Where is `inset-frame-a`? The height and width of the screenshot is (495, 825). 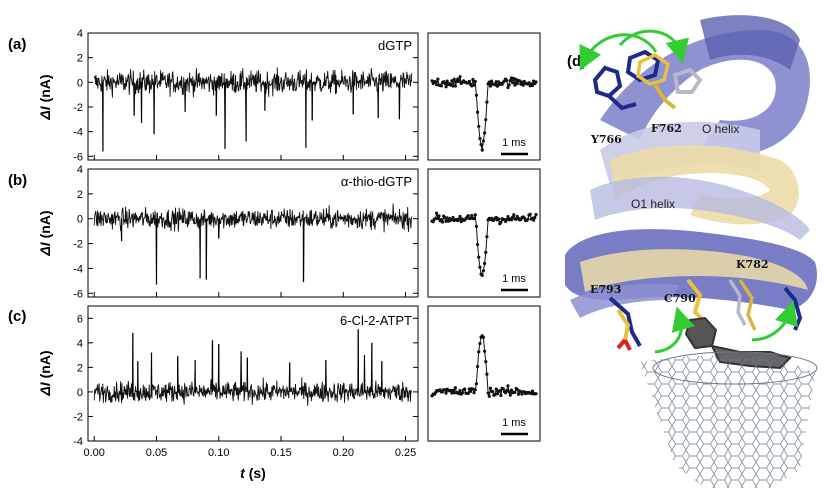
inset-frame-a is located at coordinates (484, 96).